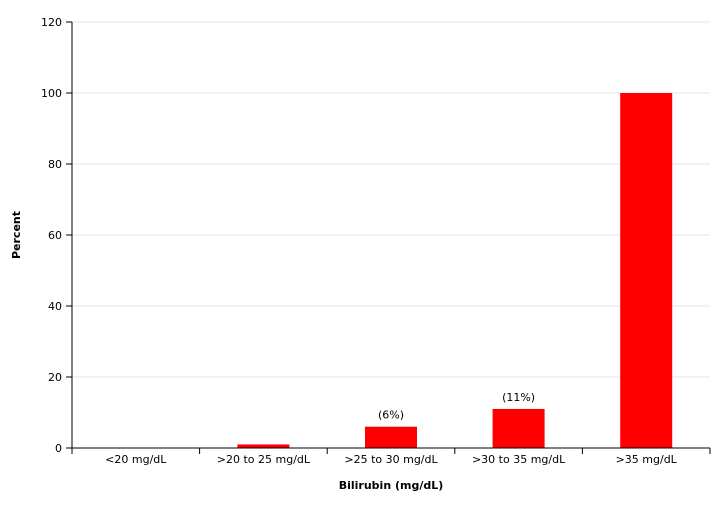 This screenshot has height=508, width=723. I want to click on y-tick-label: 100, so click(51, 93).